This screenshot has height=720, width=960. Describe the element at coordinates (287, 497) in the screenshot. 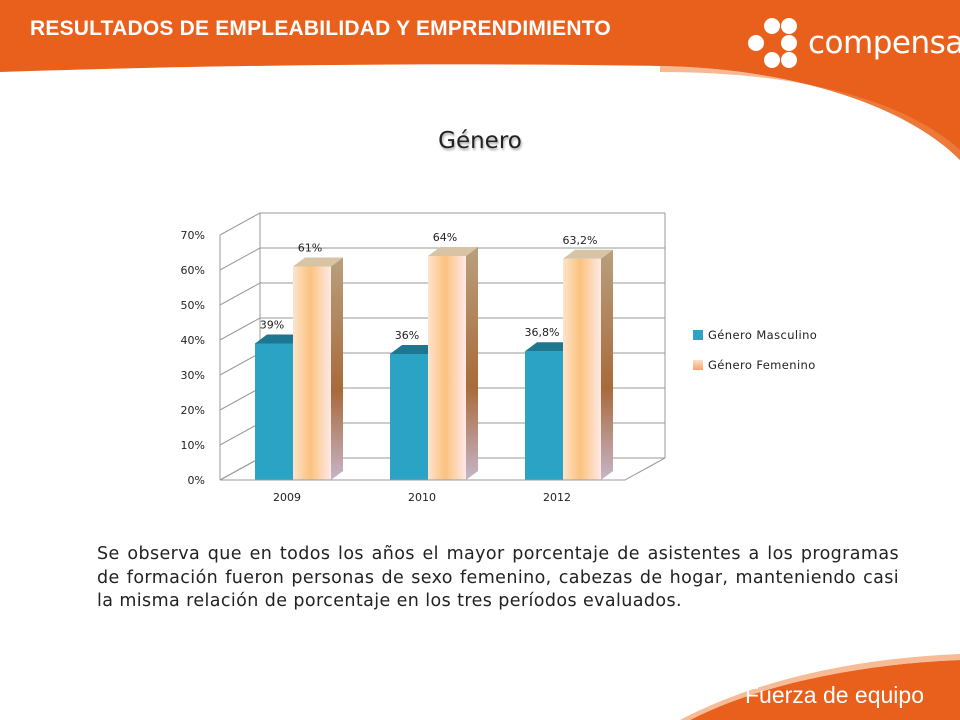

I see `x-tick-label: 2009` at that location.